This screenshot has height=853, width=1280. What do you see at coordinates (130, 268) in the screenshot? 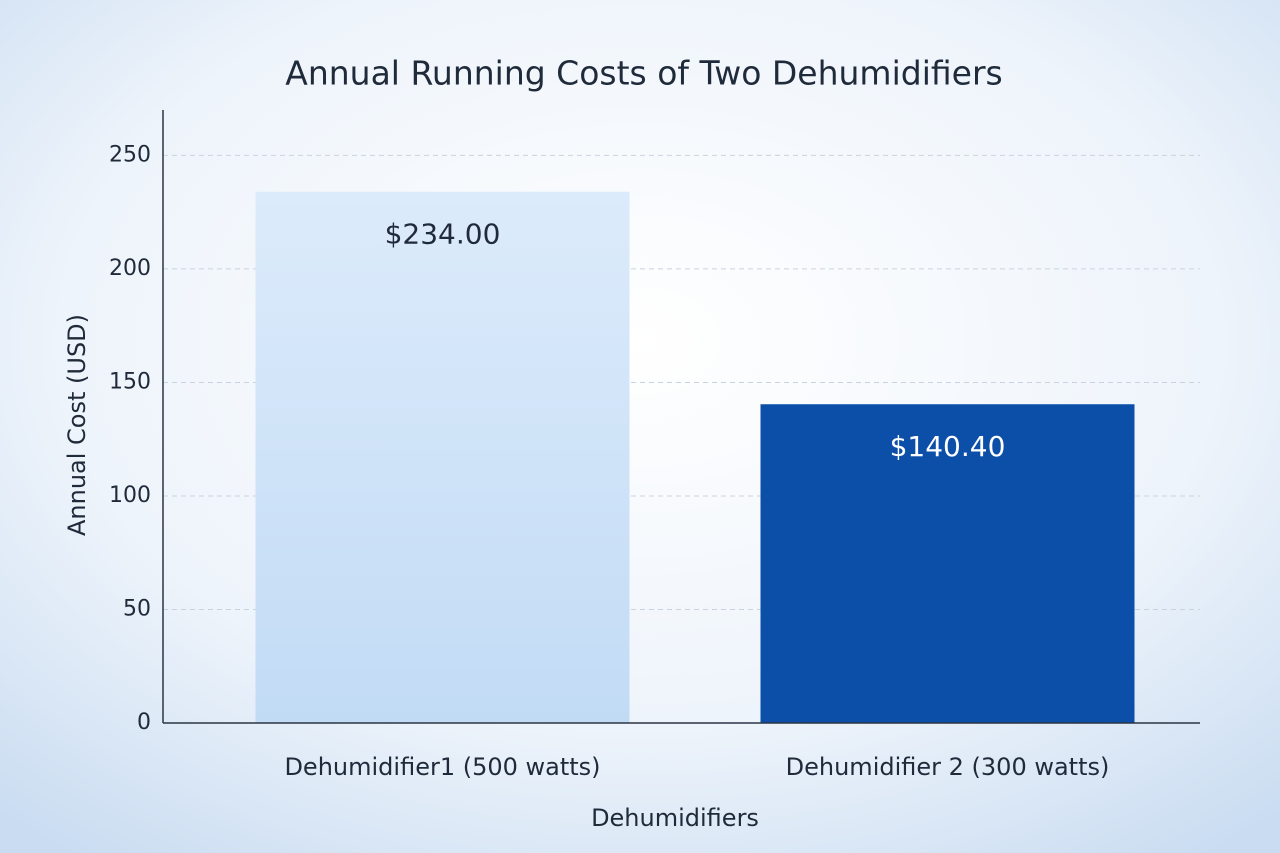
I see `y-tick-label: 200` at bounding box center [130, 268].